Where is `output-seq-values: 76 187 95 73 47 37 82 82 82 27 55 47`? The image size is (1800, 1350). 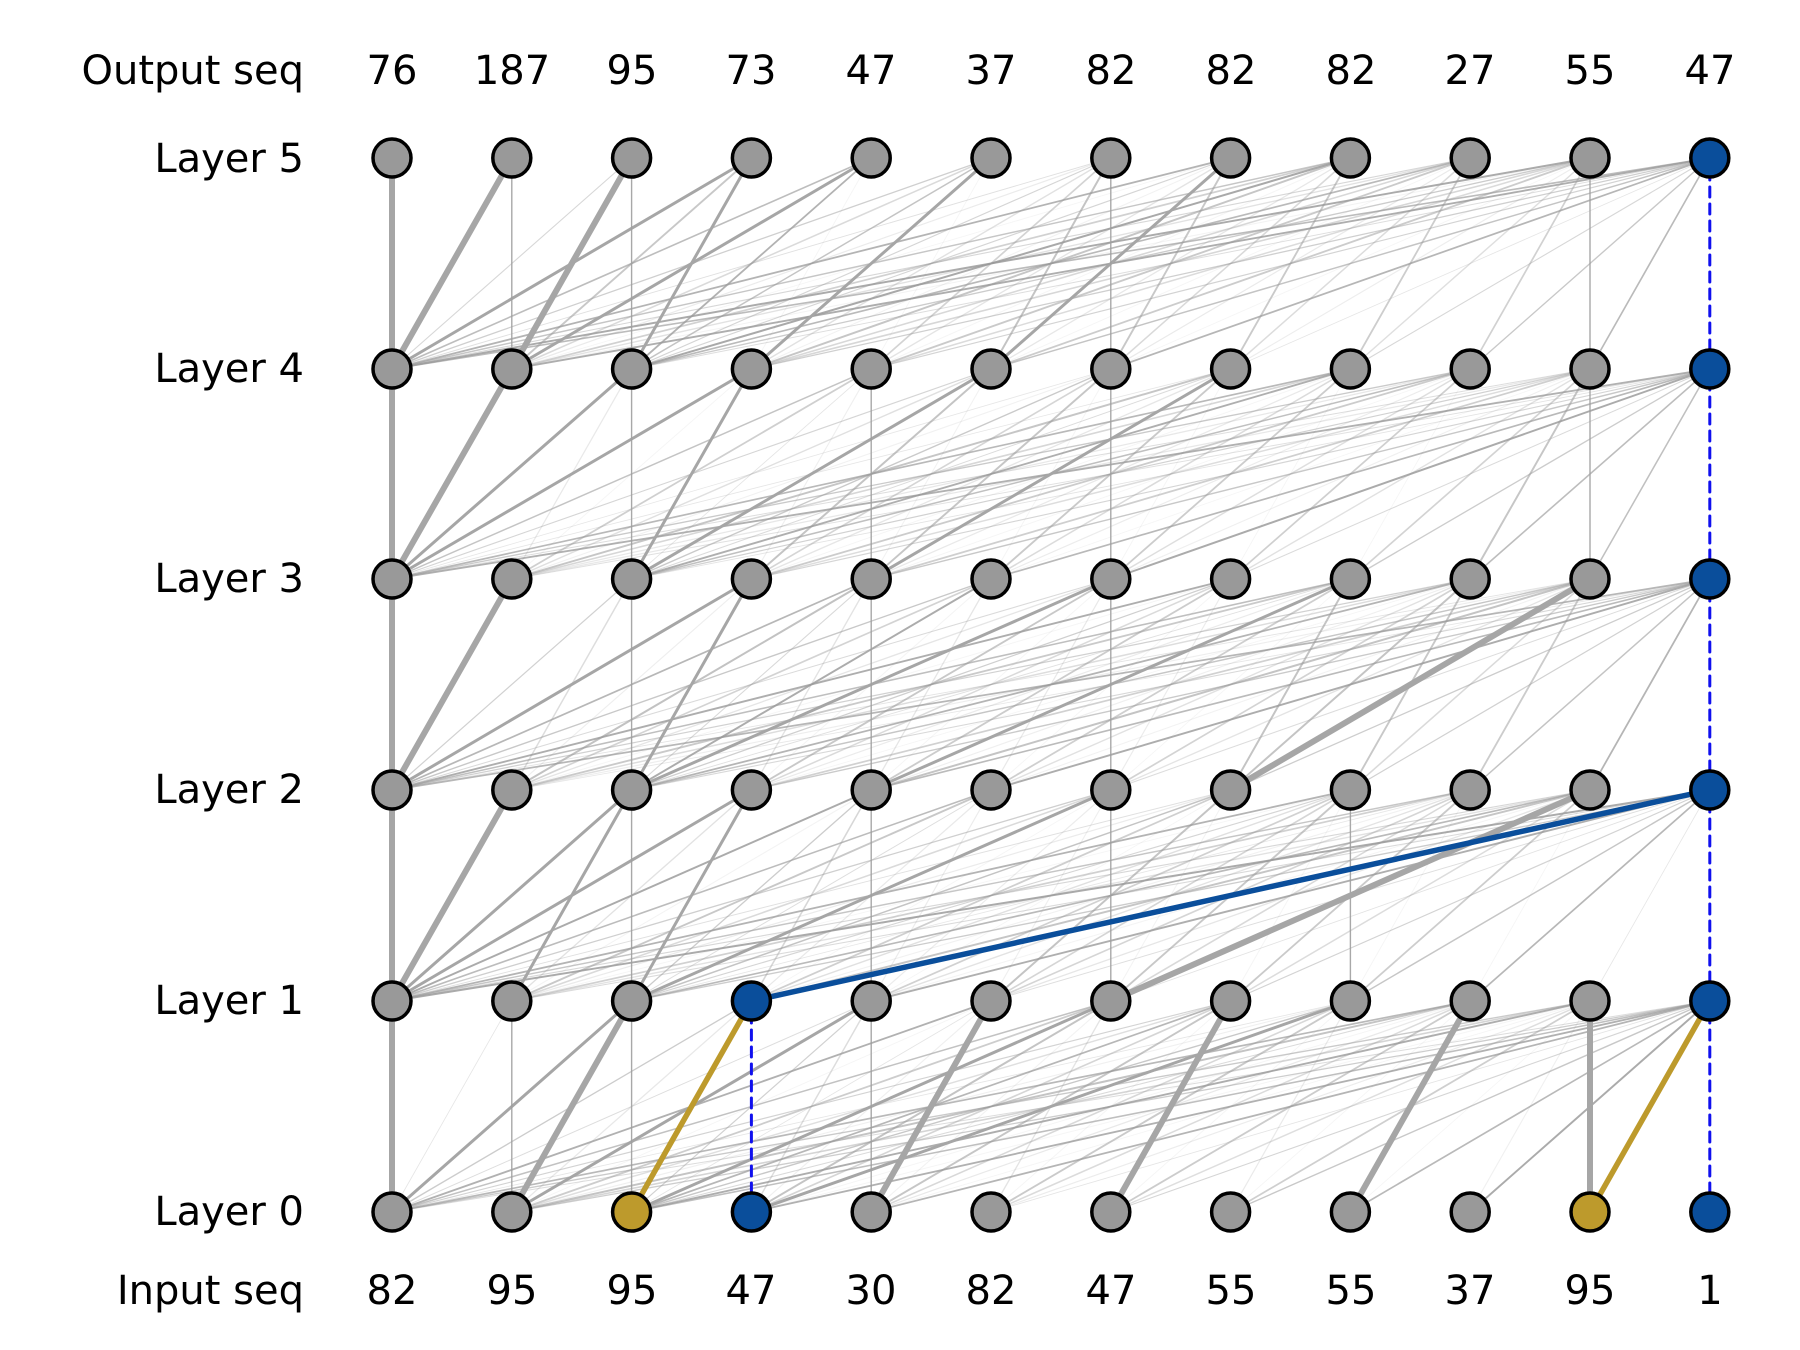 output-seq-values: 76 187 95 73 47 37 82 82 82 27 55 47 is located at coordinates (1051, 71).